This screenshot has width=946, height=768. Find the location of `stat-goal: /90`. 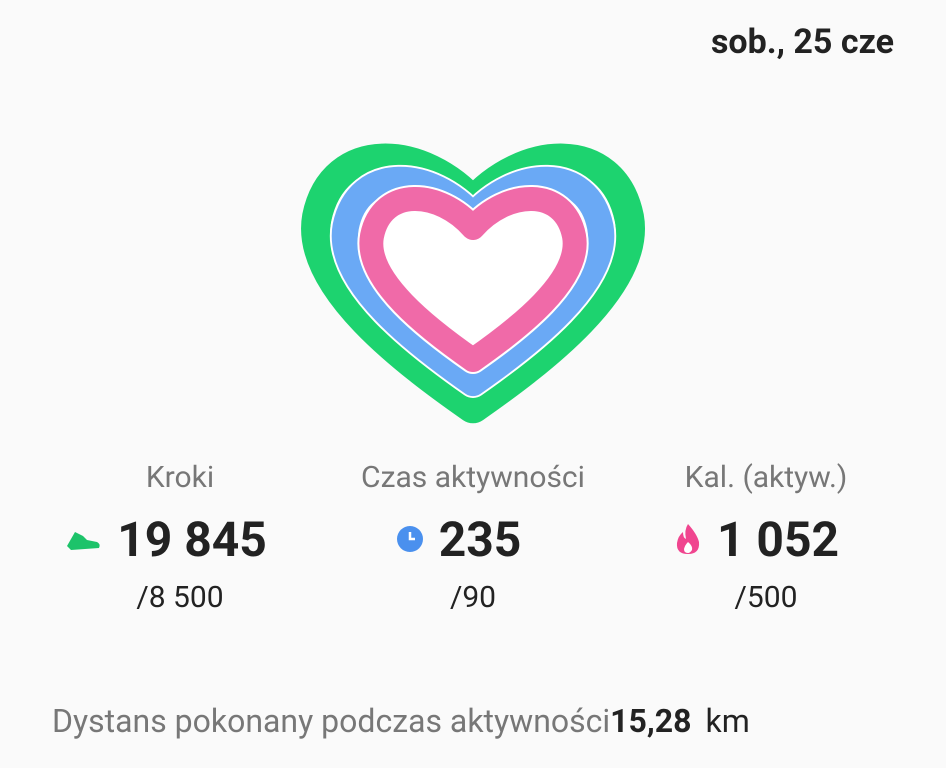

stat-goal: /90 is located at coordinates (473, 597).